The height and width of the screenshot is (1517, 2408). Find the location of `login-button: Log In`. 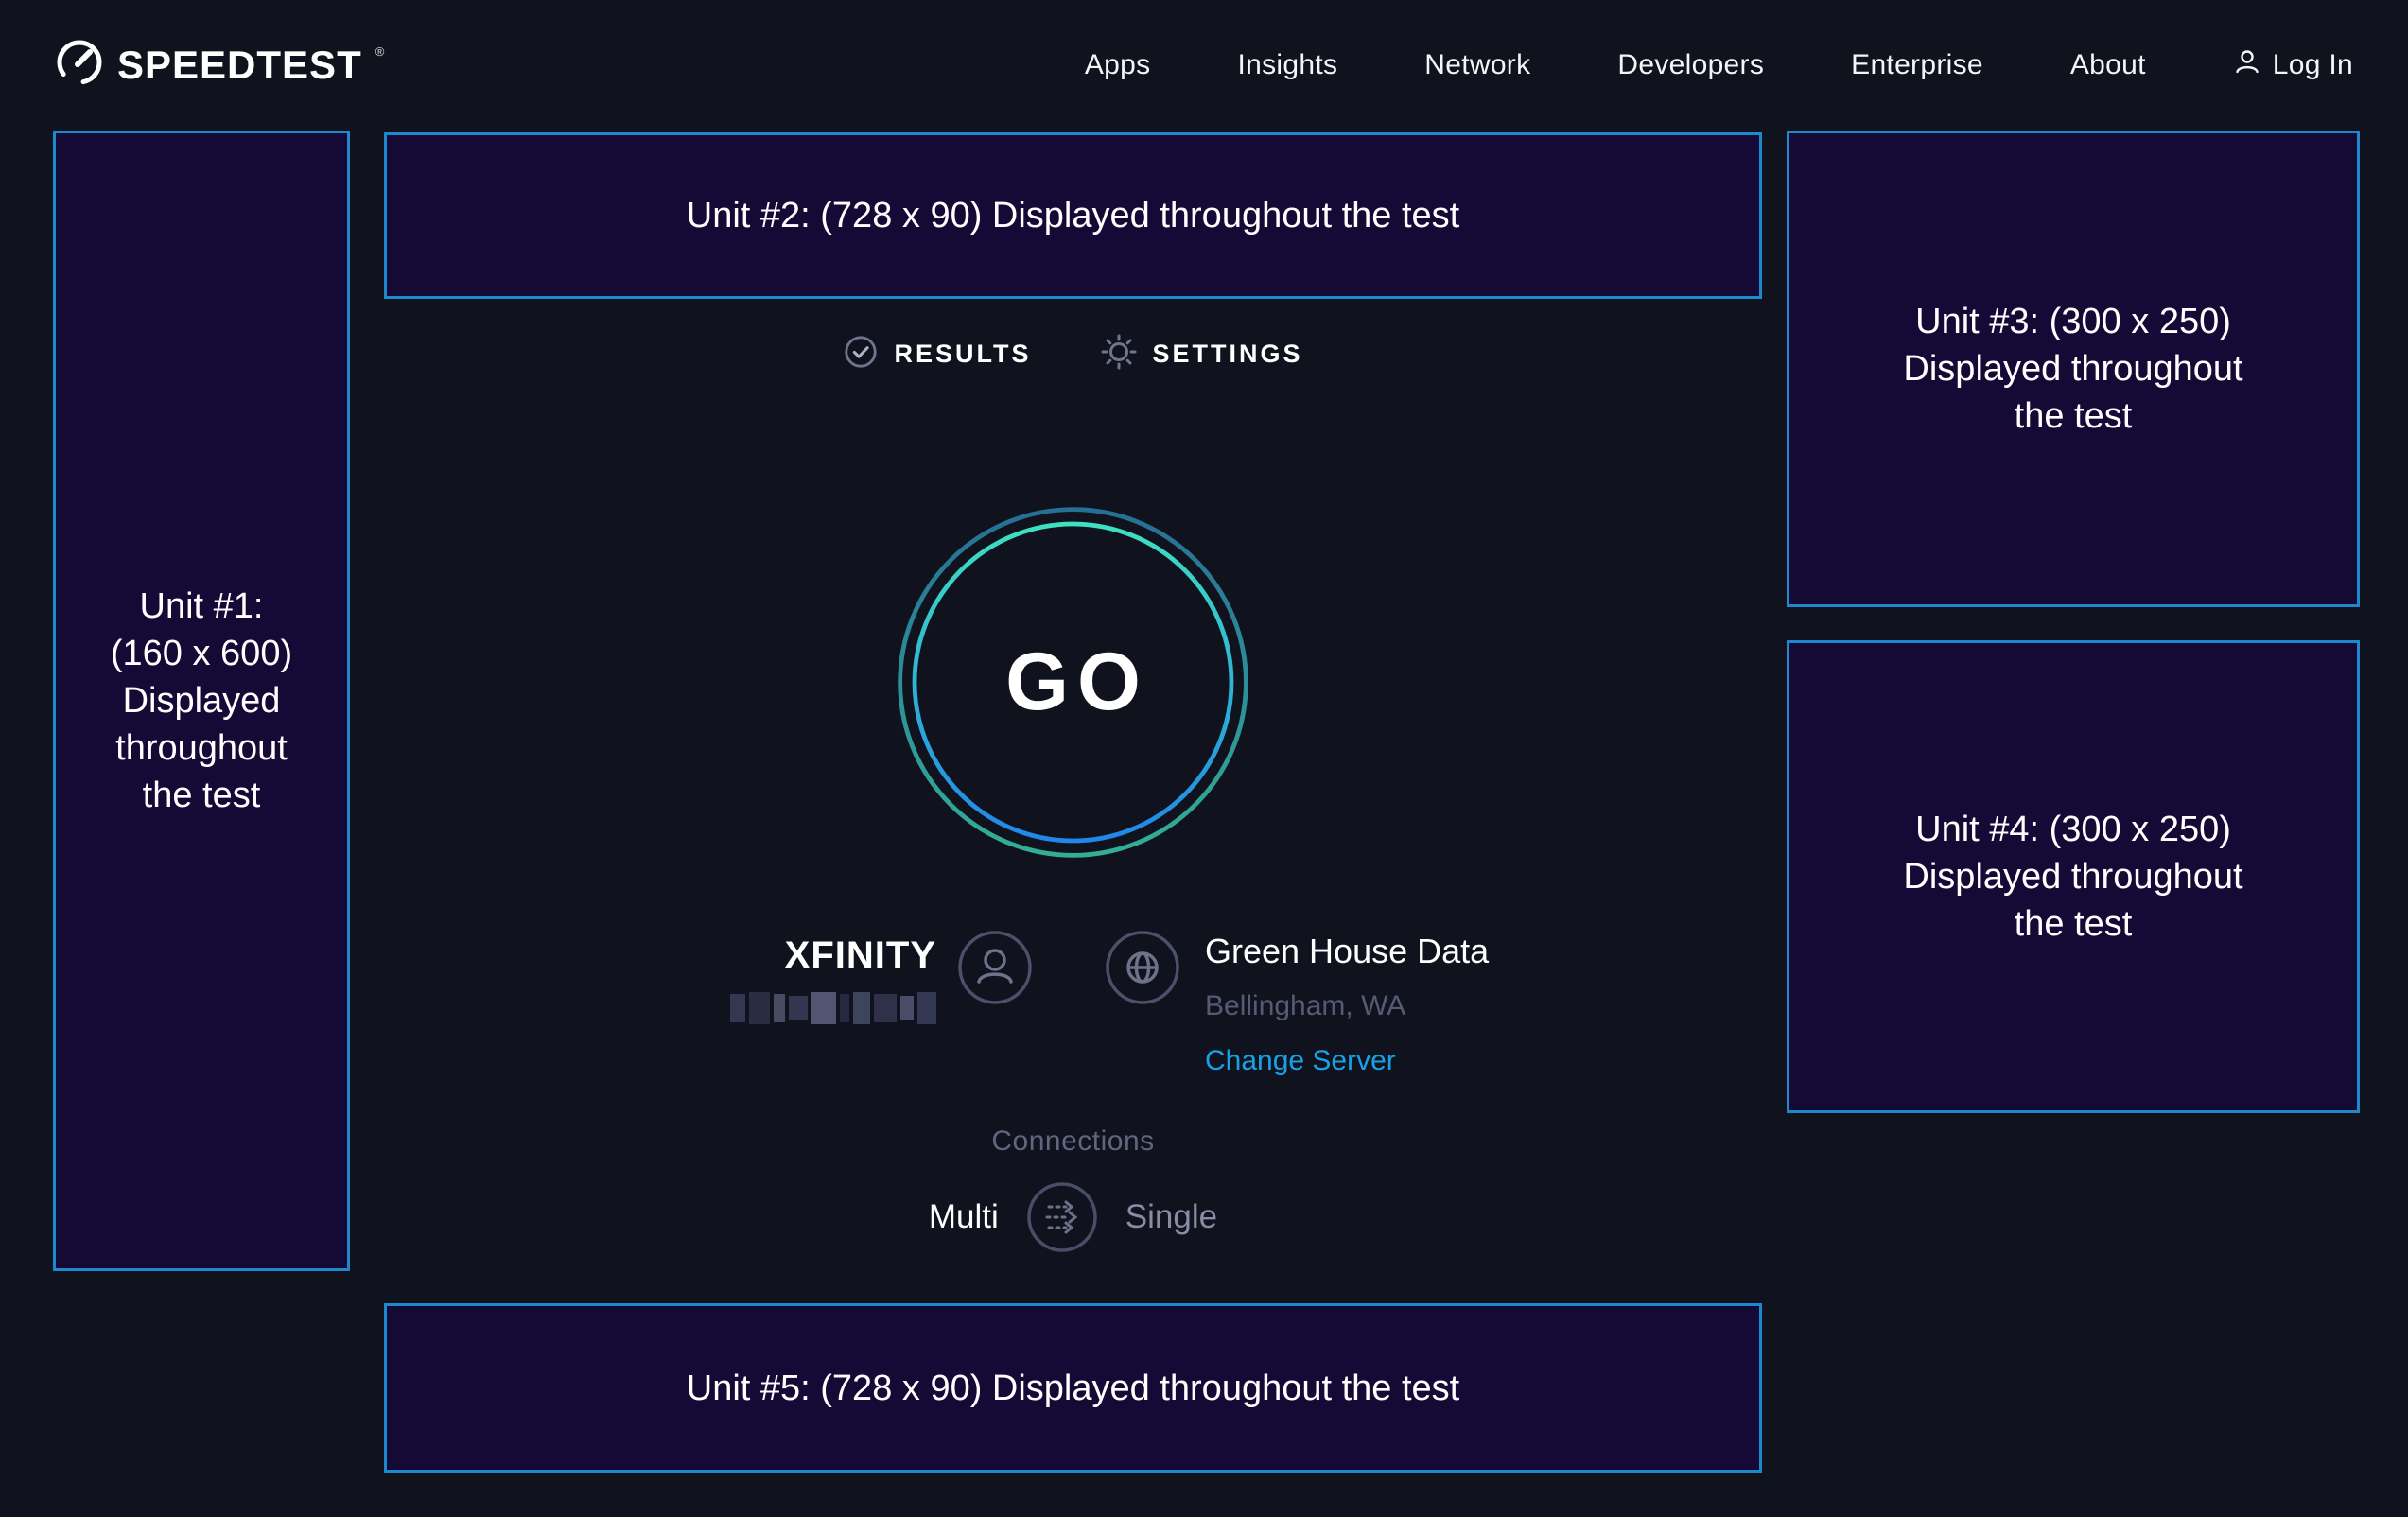

login-button: Log In is located at coordinates (2293, 65).